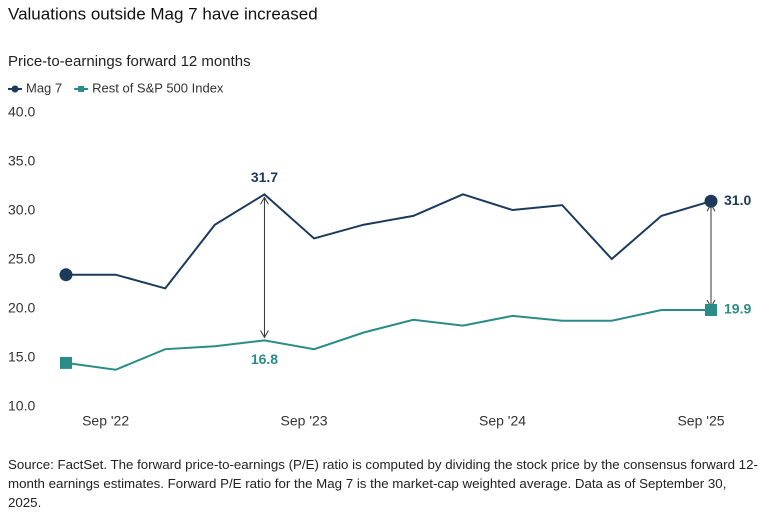 The height and width of the screenshot is (516, 766). I want to click on y-tick-label: 35.0, so click(21, 161).